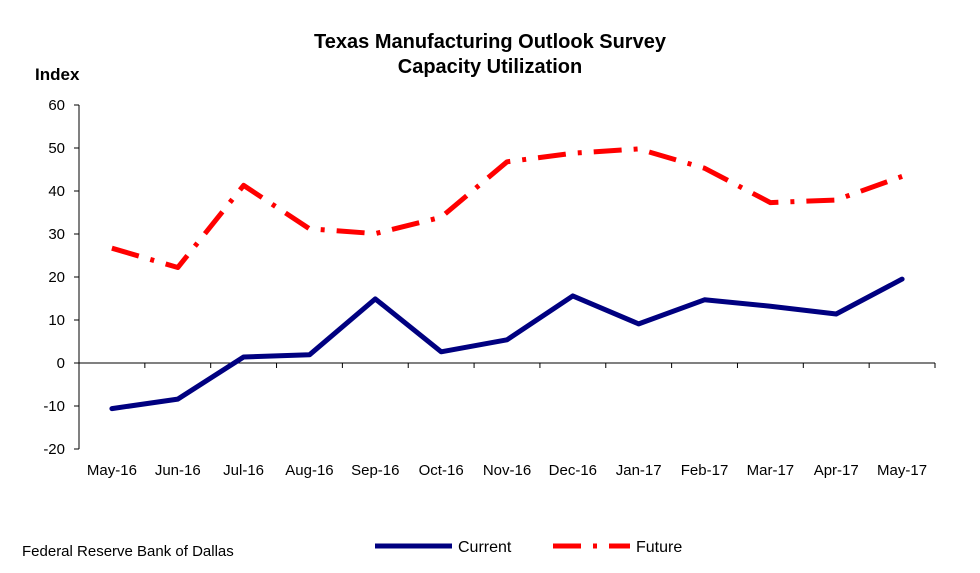  What do you see at coordinates (56, 320) in the screenshot?
I see `y-tick-label: 10` at bounding box center [56, 320].